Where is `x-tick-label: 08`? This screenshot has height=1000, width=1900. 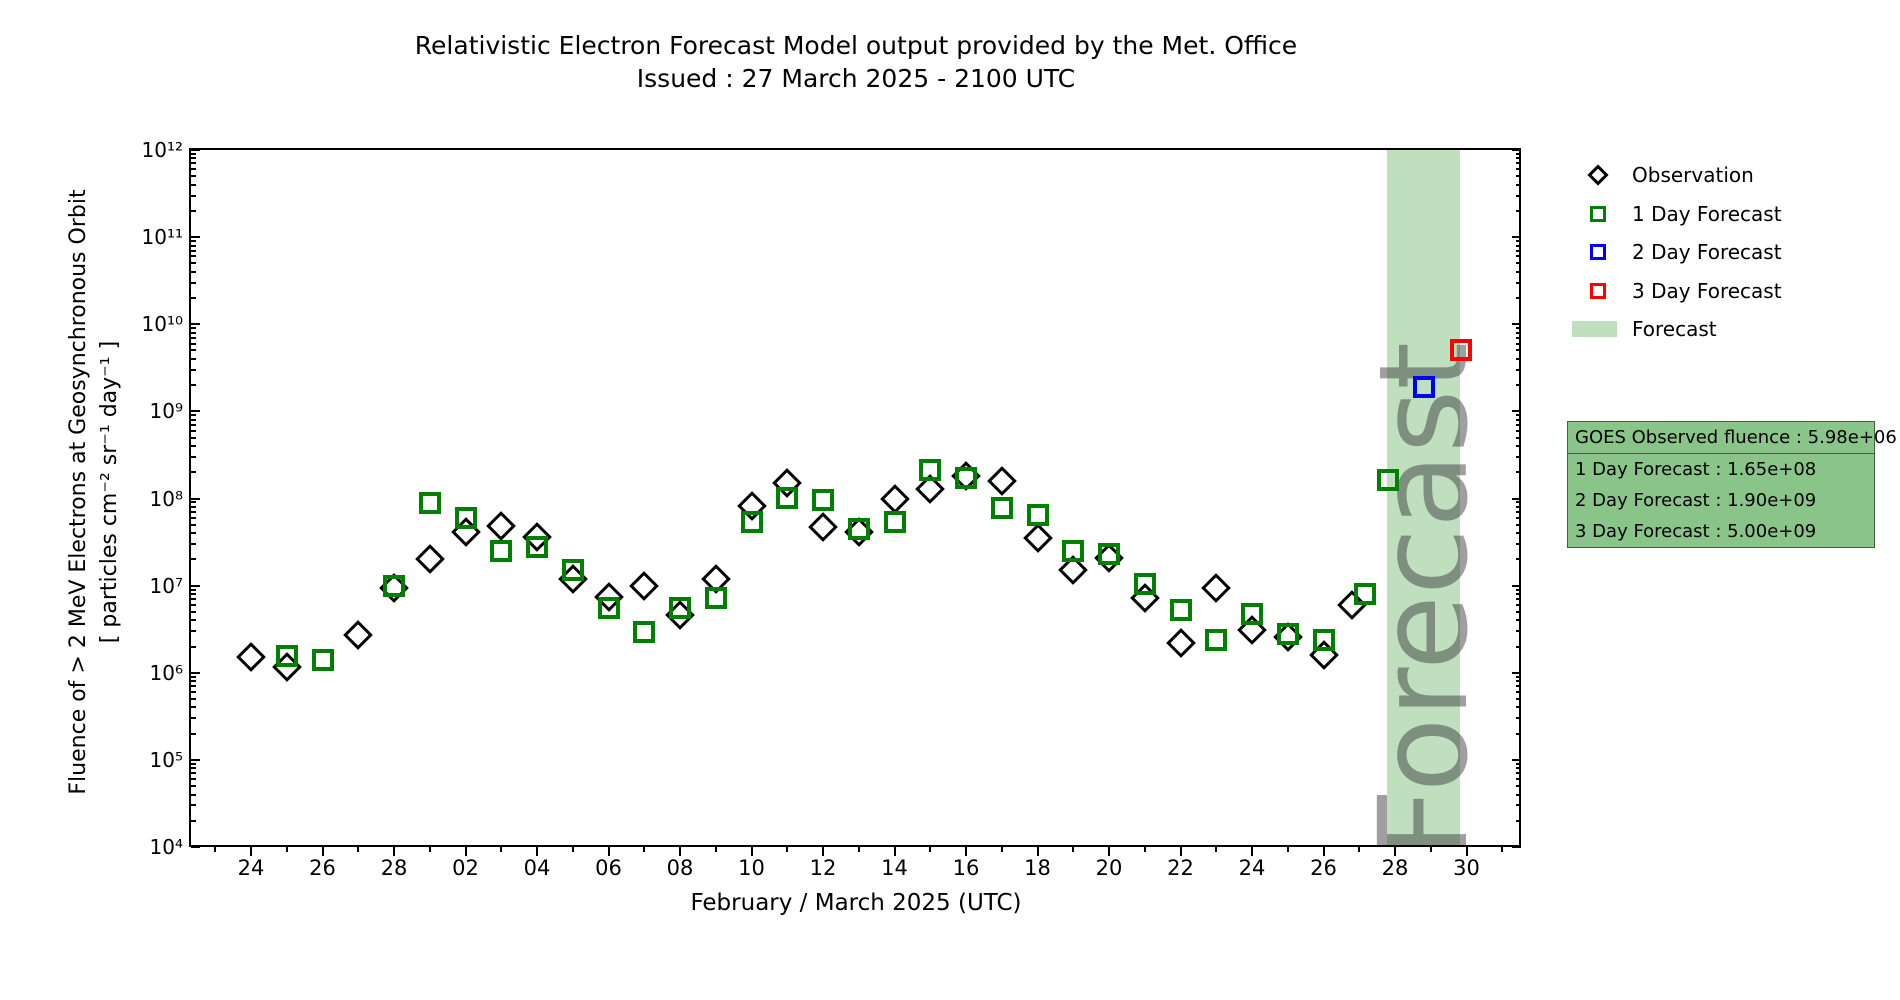
x-tick-label: 08 is located at coordinates (680, 868).